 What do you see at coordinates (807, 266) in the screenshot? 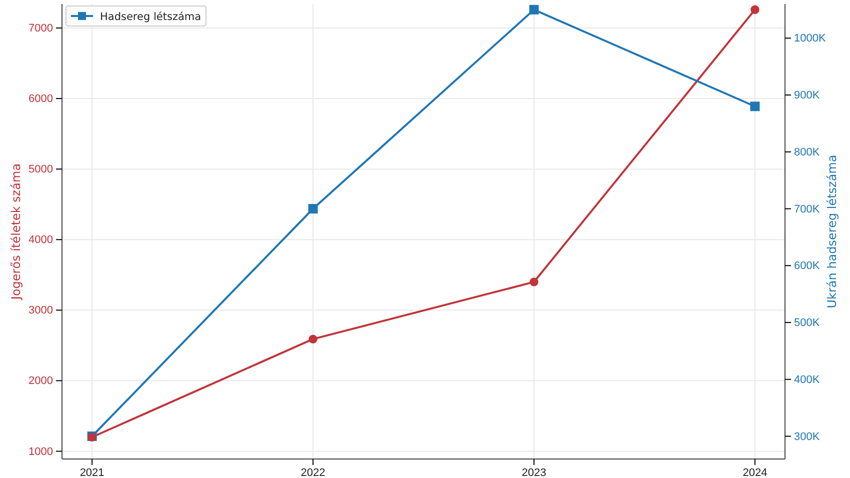
I see `y2-tick-label: 600K` at bounding box center [807, 266].